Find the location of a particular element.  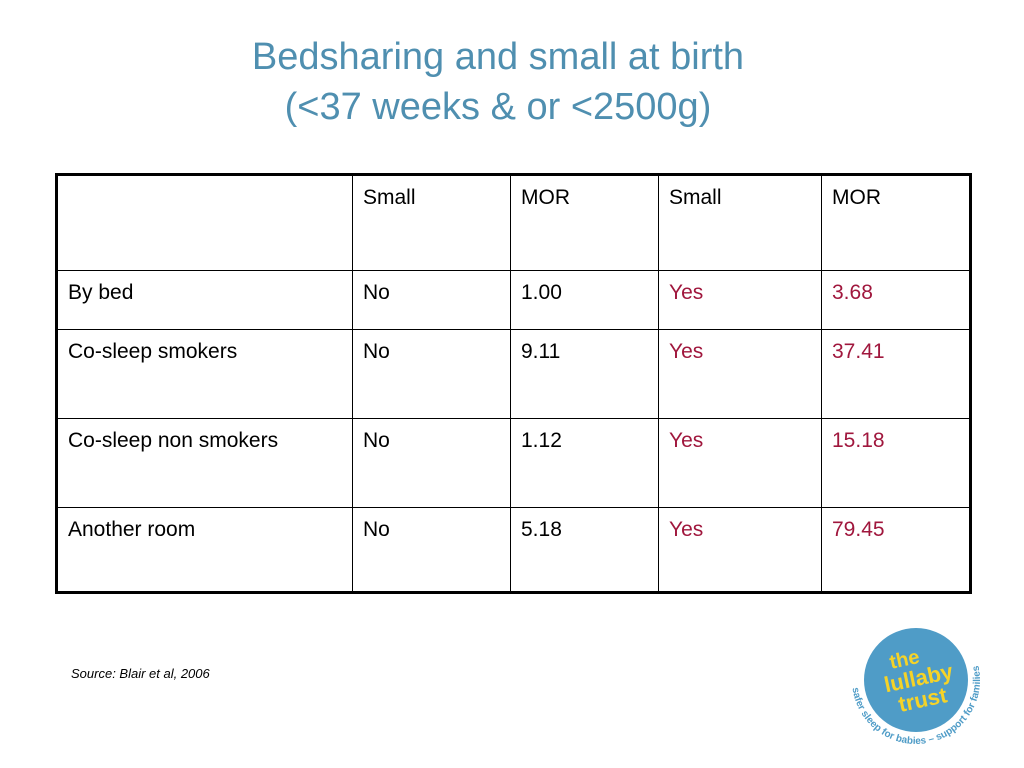

row-label: Co-sleep smokers is located at coordinates (204, 374).